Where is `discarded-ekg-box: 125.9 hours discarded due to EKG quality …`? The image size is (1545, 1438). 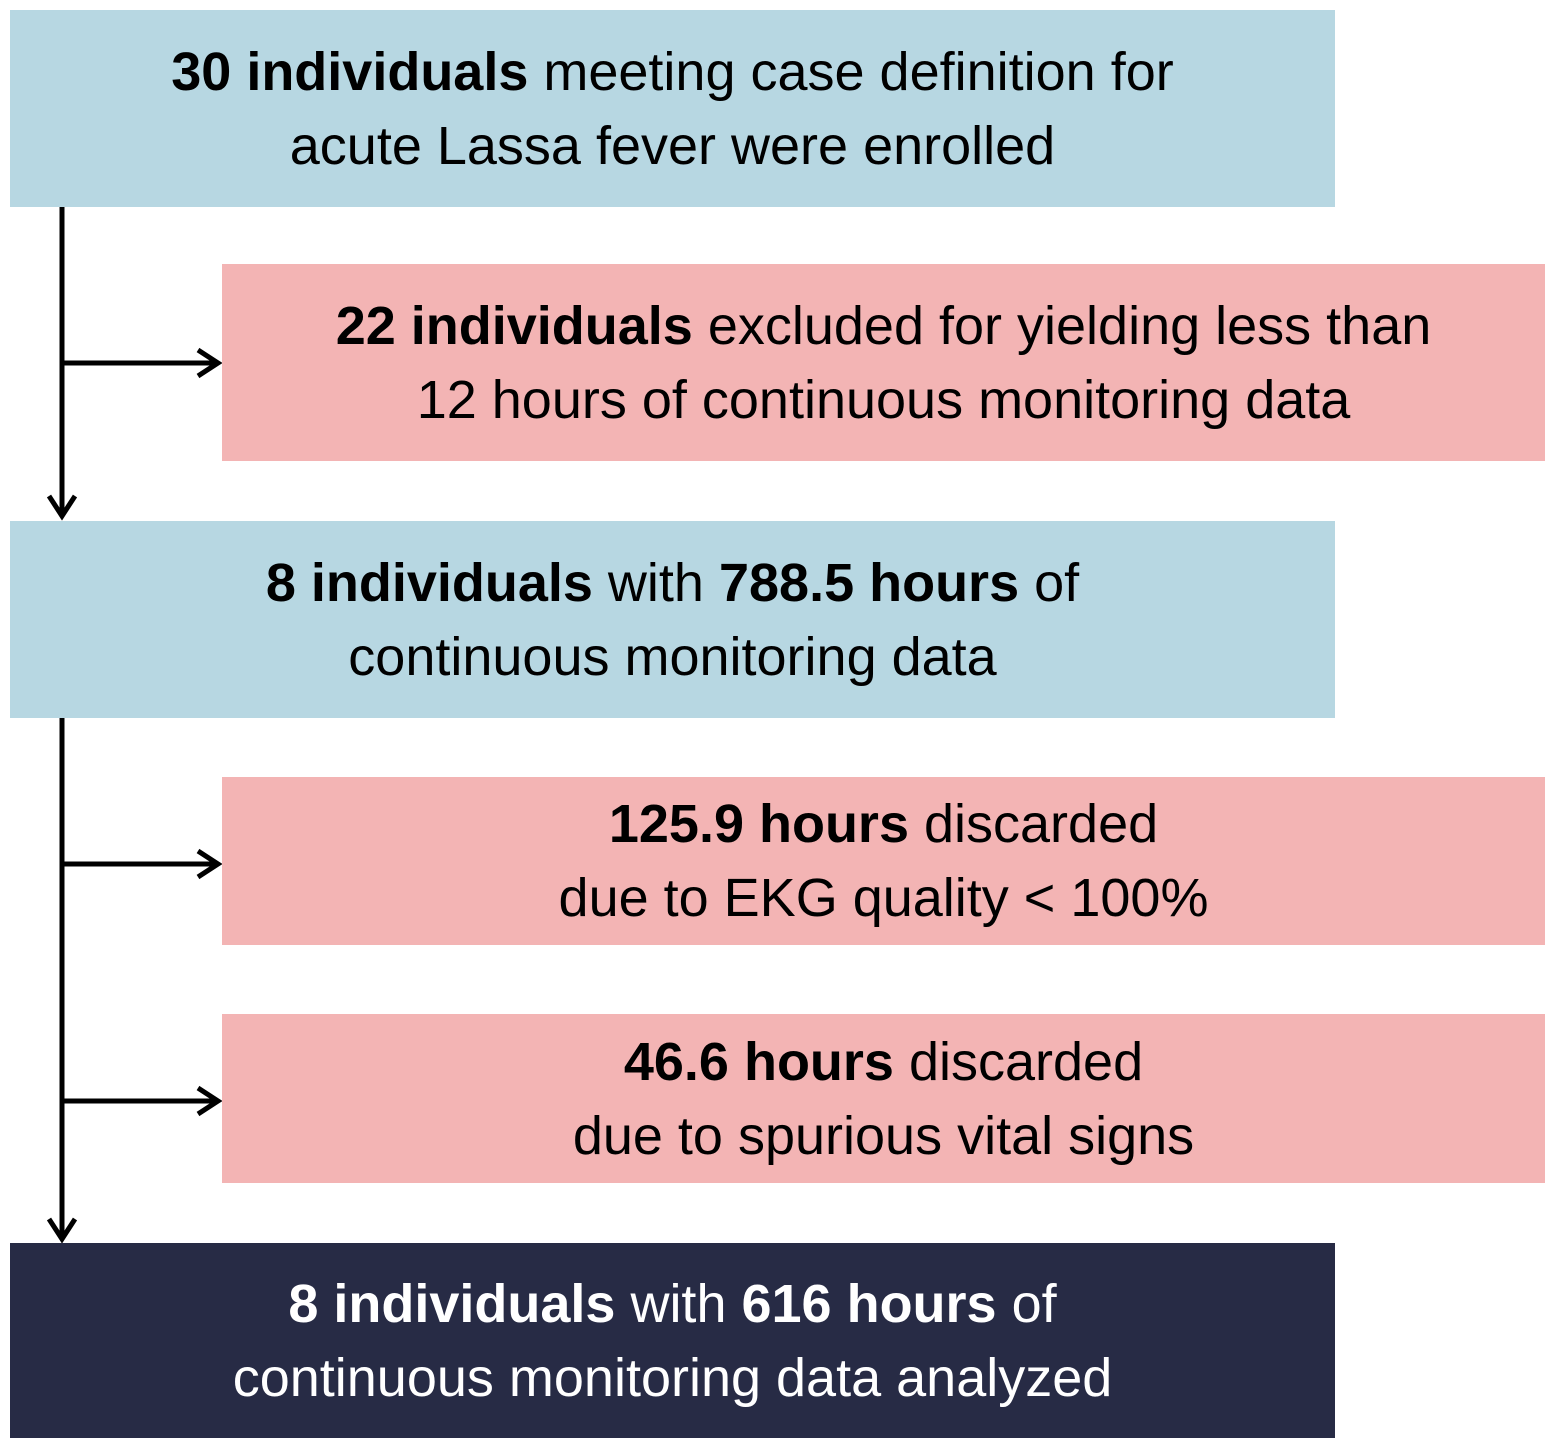 discarded-ekg-box: 125.9 hours discarded due to EKG quality … is located at coordinates (883, 861).